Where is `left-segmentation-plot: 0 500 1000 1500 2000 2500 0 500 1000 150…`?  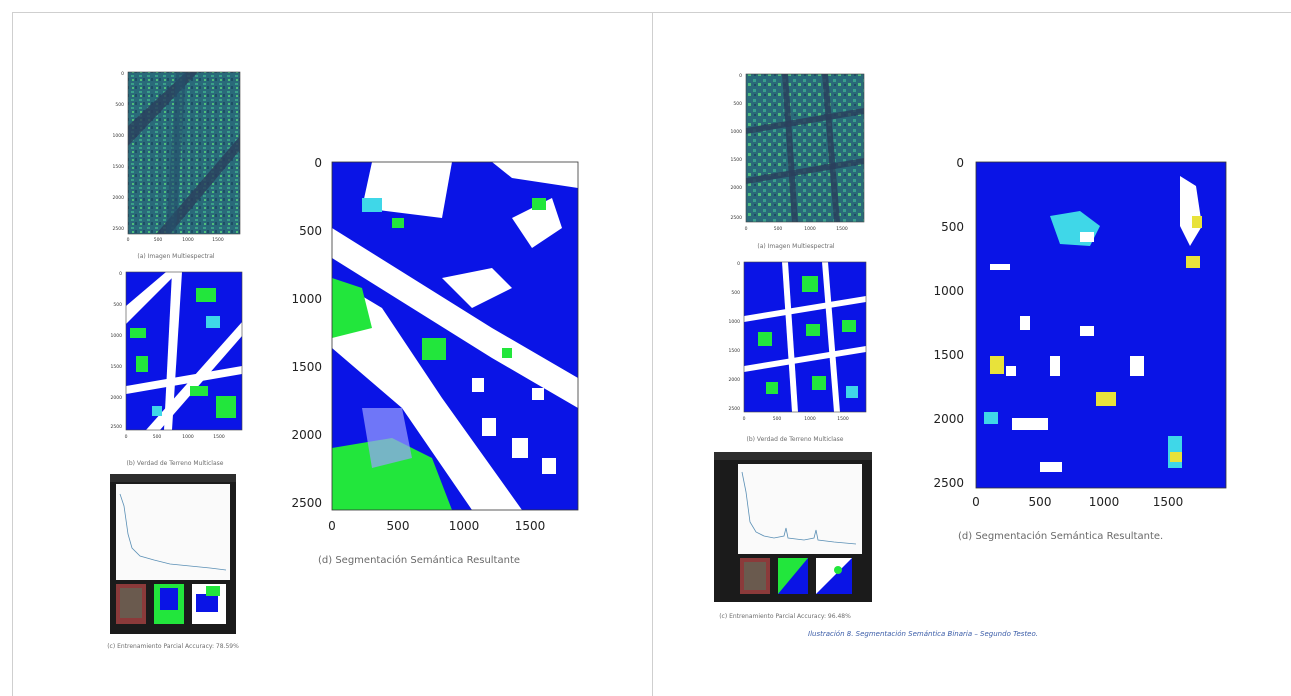 left-segmentation-plot: 0 500 1000 1500 2000 2500 0 500 1000 150… is located at coordinates (440, 348).